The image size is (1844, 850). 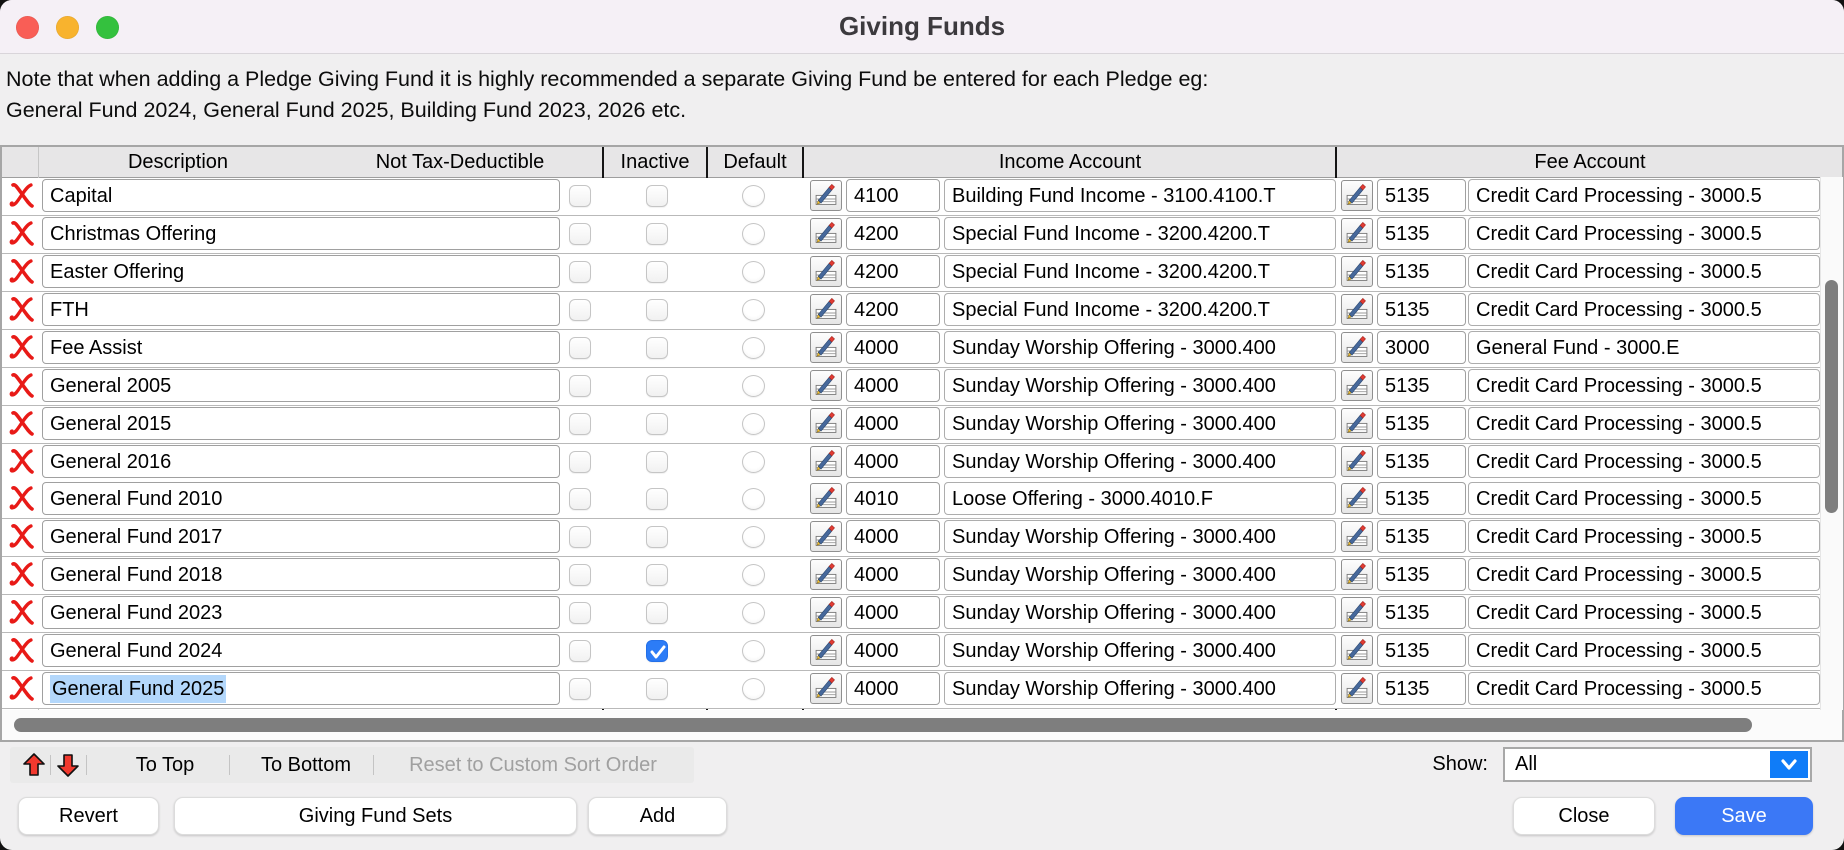 What do you see at coordinates (1789, 764) in the screenshot?
I see `chevron-down-icon` at bounding box center [1789, 764].